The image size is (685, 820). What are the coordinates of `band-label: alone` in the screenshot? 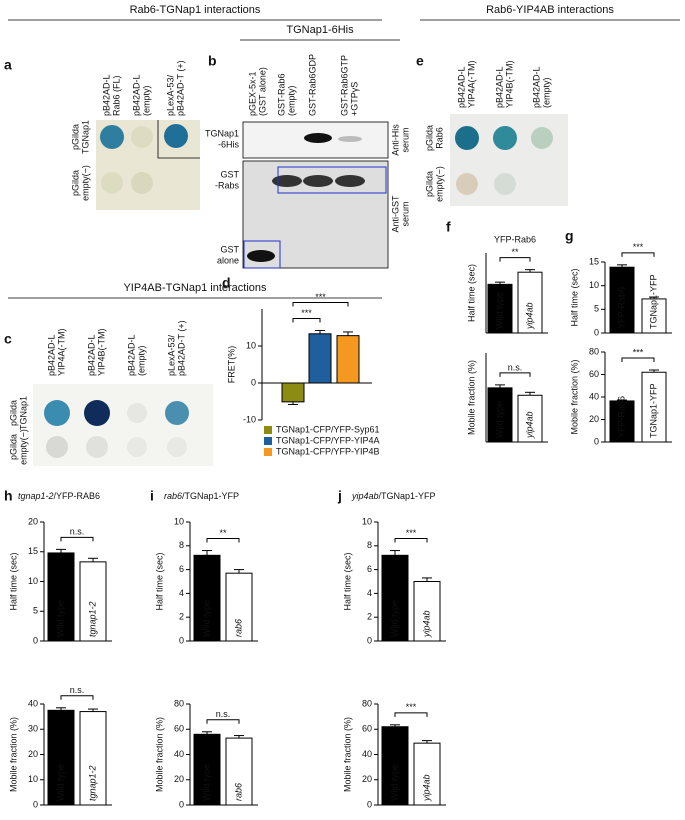 It's located at (228, 260).